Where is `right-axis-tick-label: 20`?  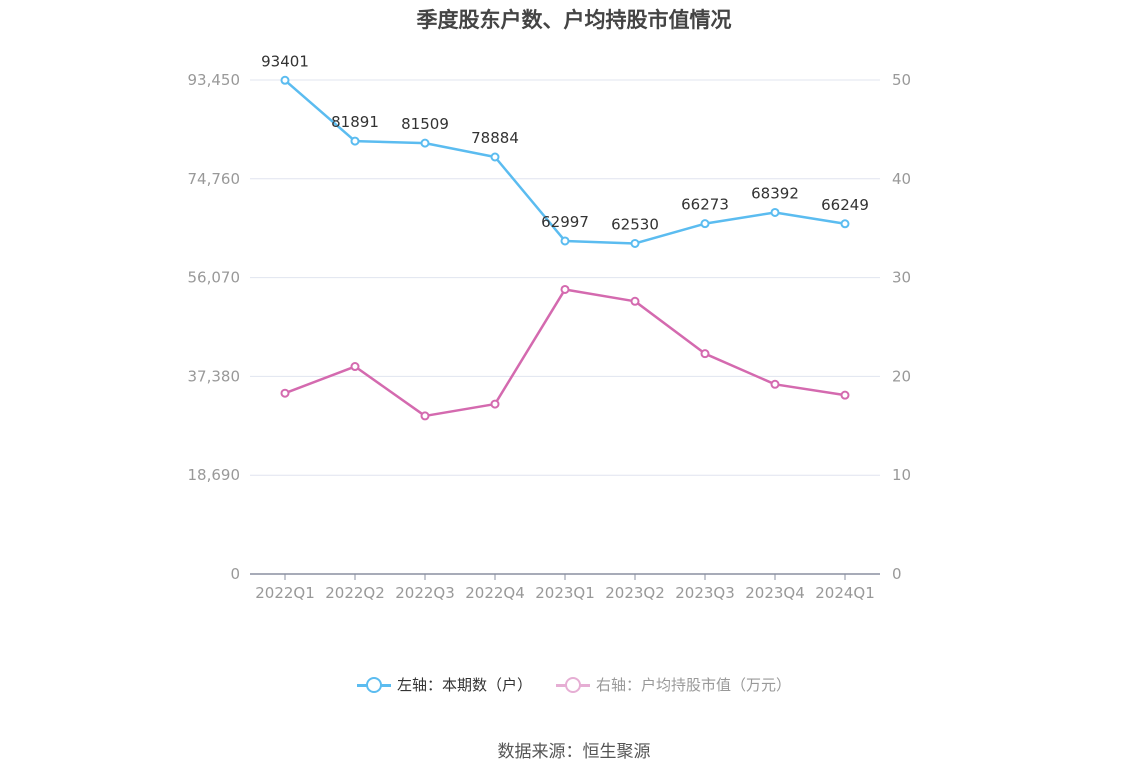 right-axis-tick-label: 20 is located at coordinates (901, 376).